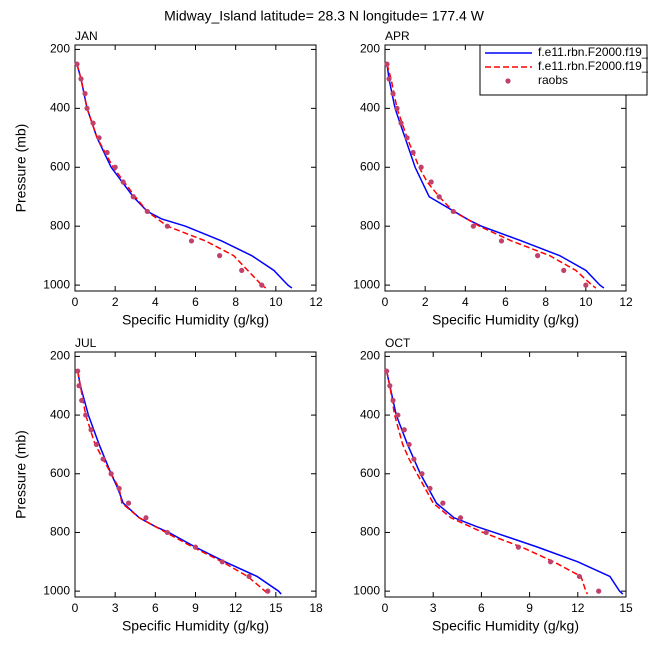 Image resolution: width=648 pixels, height=649 pixels. Describe the element at coordinates (86, 36) in the screenshot. I see `panel-label: JAN` at that location.